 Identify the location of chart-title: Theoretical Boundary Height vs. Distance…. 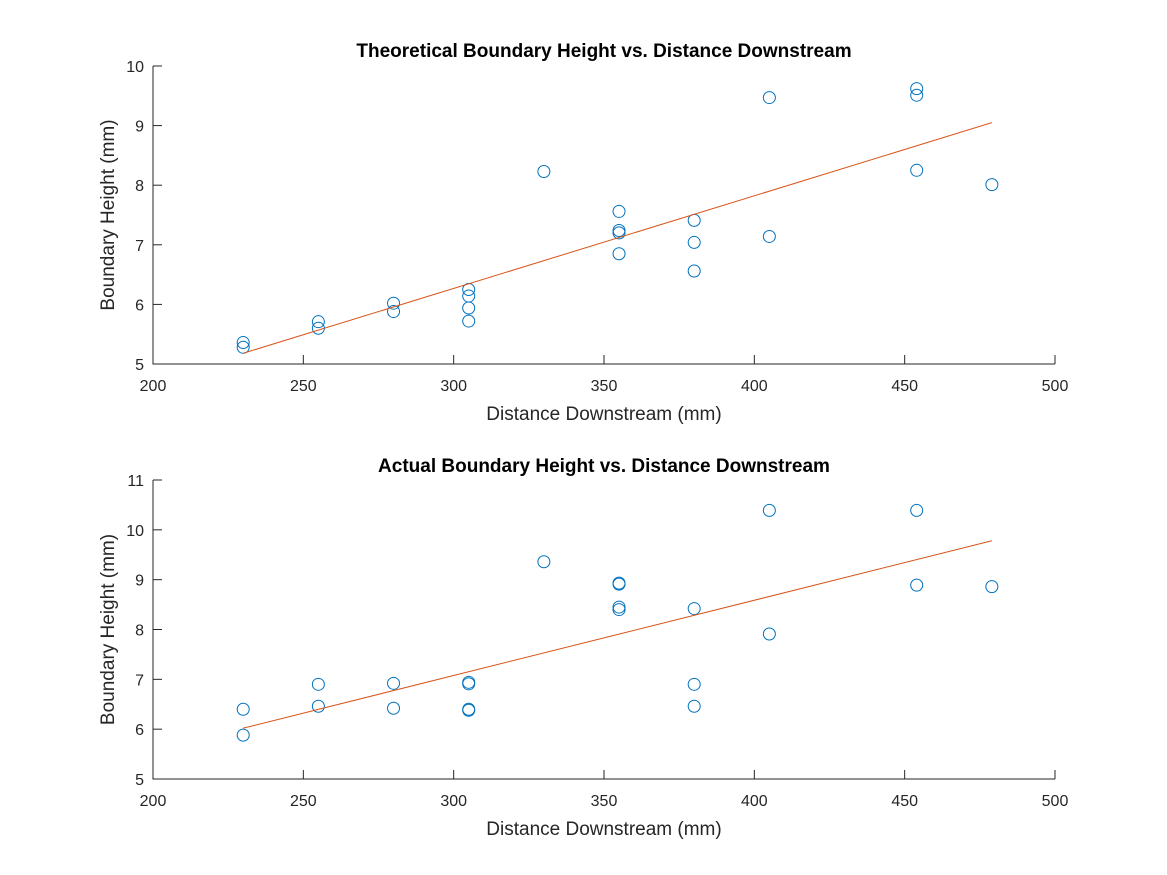
(603, 51).